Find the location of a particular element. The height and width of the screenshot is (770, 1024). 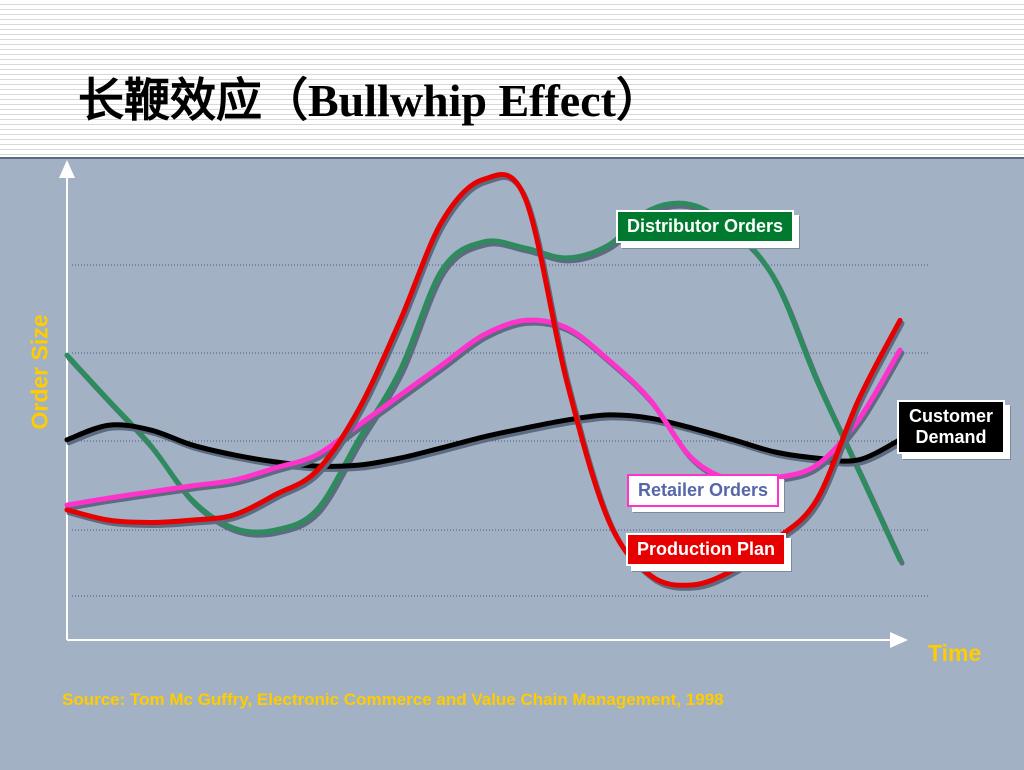

y-axis-label: Order Size is located at coordinates (39, 372).